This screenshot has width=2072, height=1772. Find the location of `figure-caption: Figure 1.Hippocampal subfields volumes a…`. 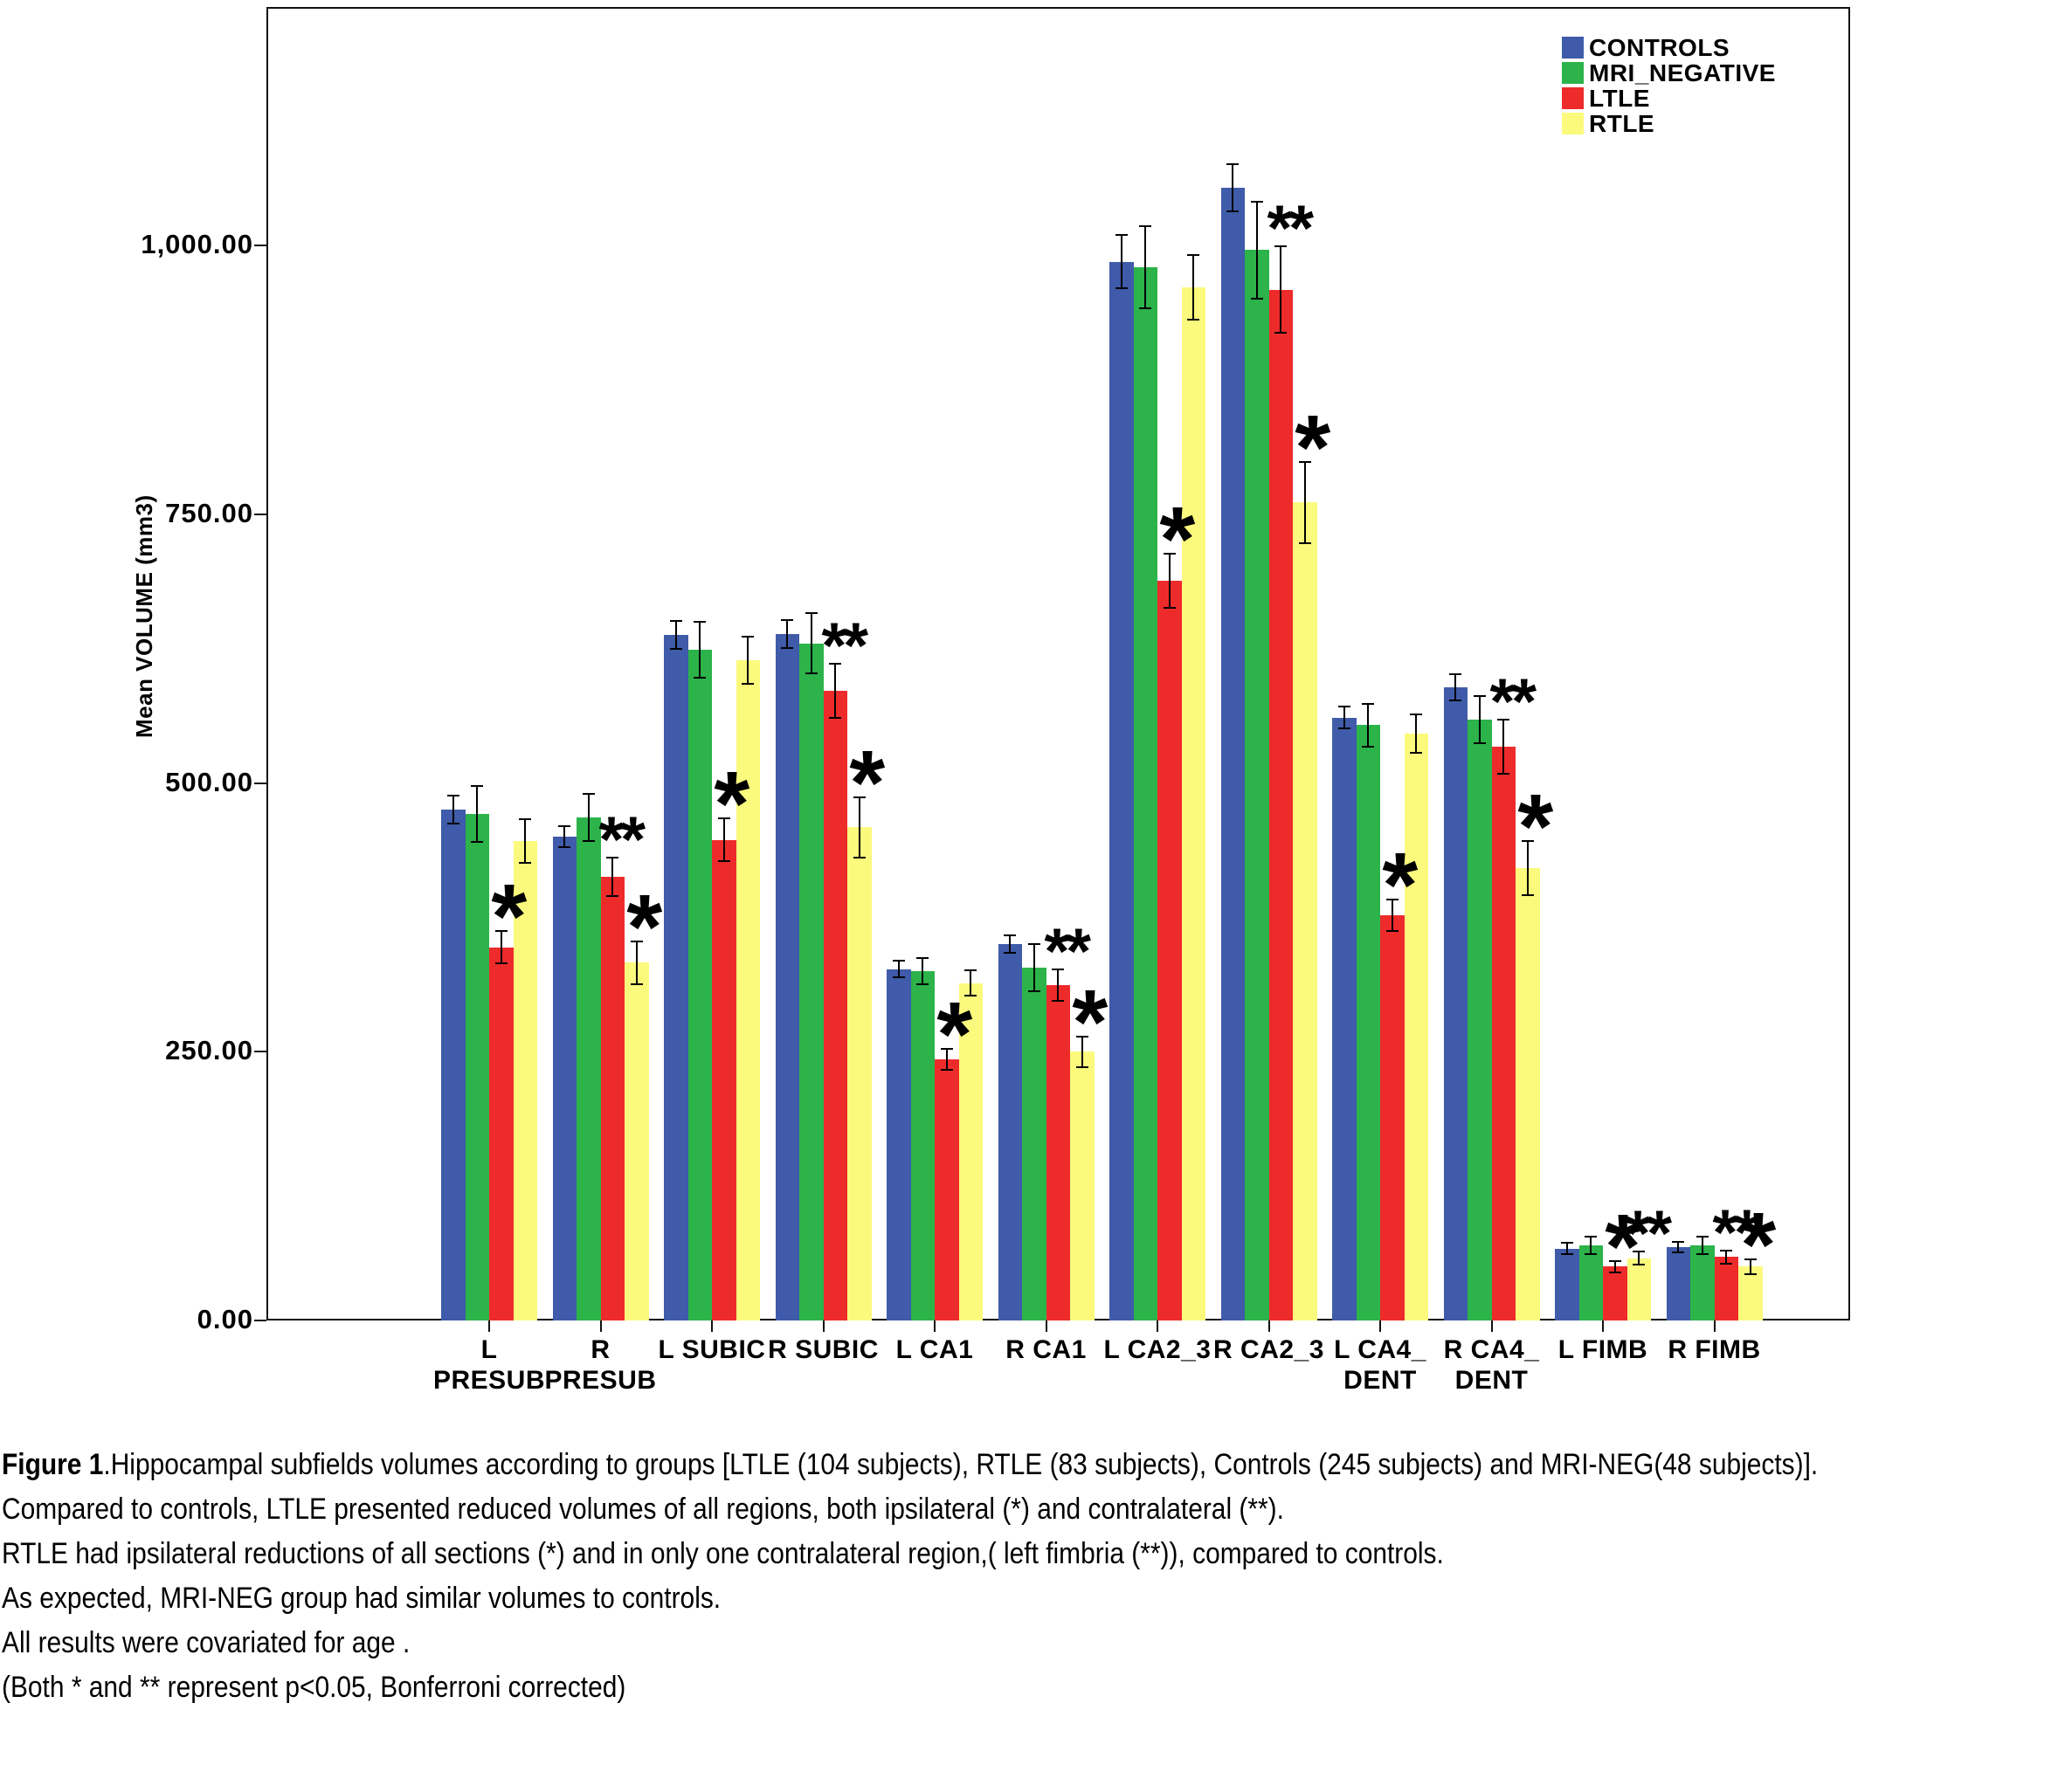

figure-caption: Figure 1.Hippocampal subfields volumes a… is located at coordinates (910, 1576).